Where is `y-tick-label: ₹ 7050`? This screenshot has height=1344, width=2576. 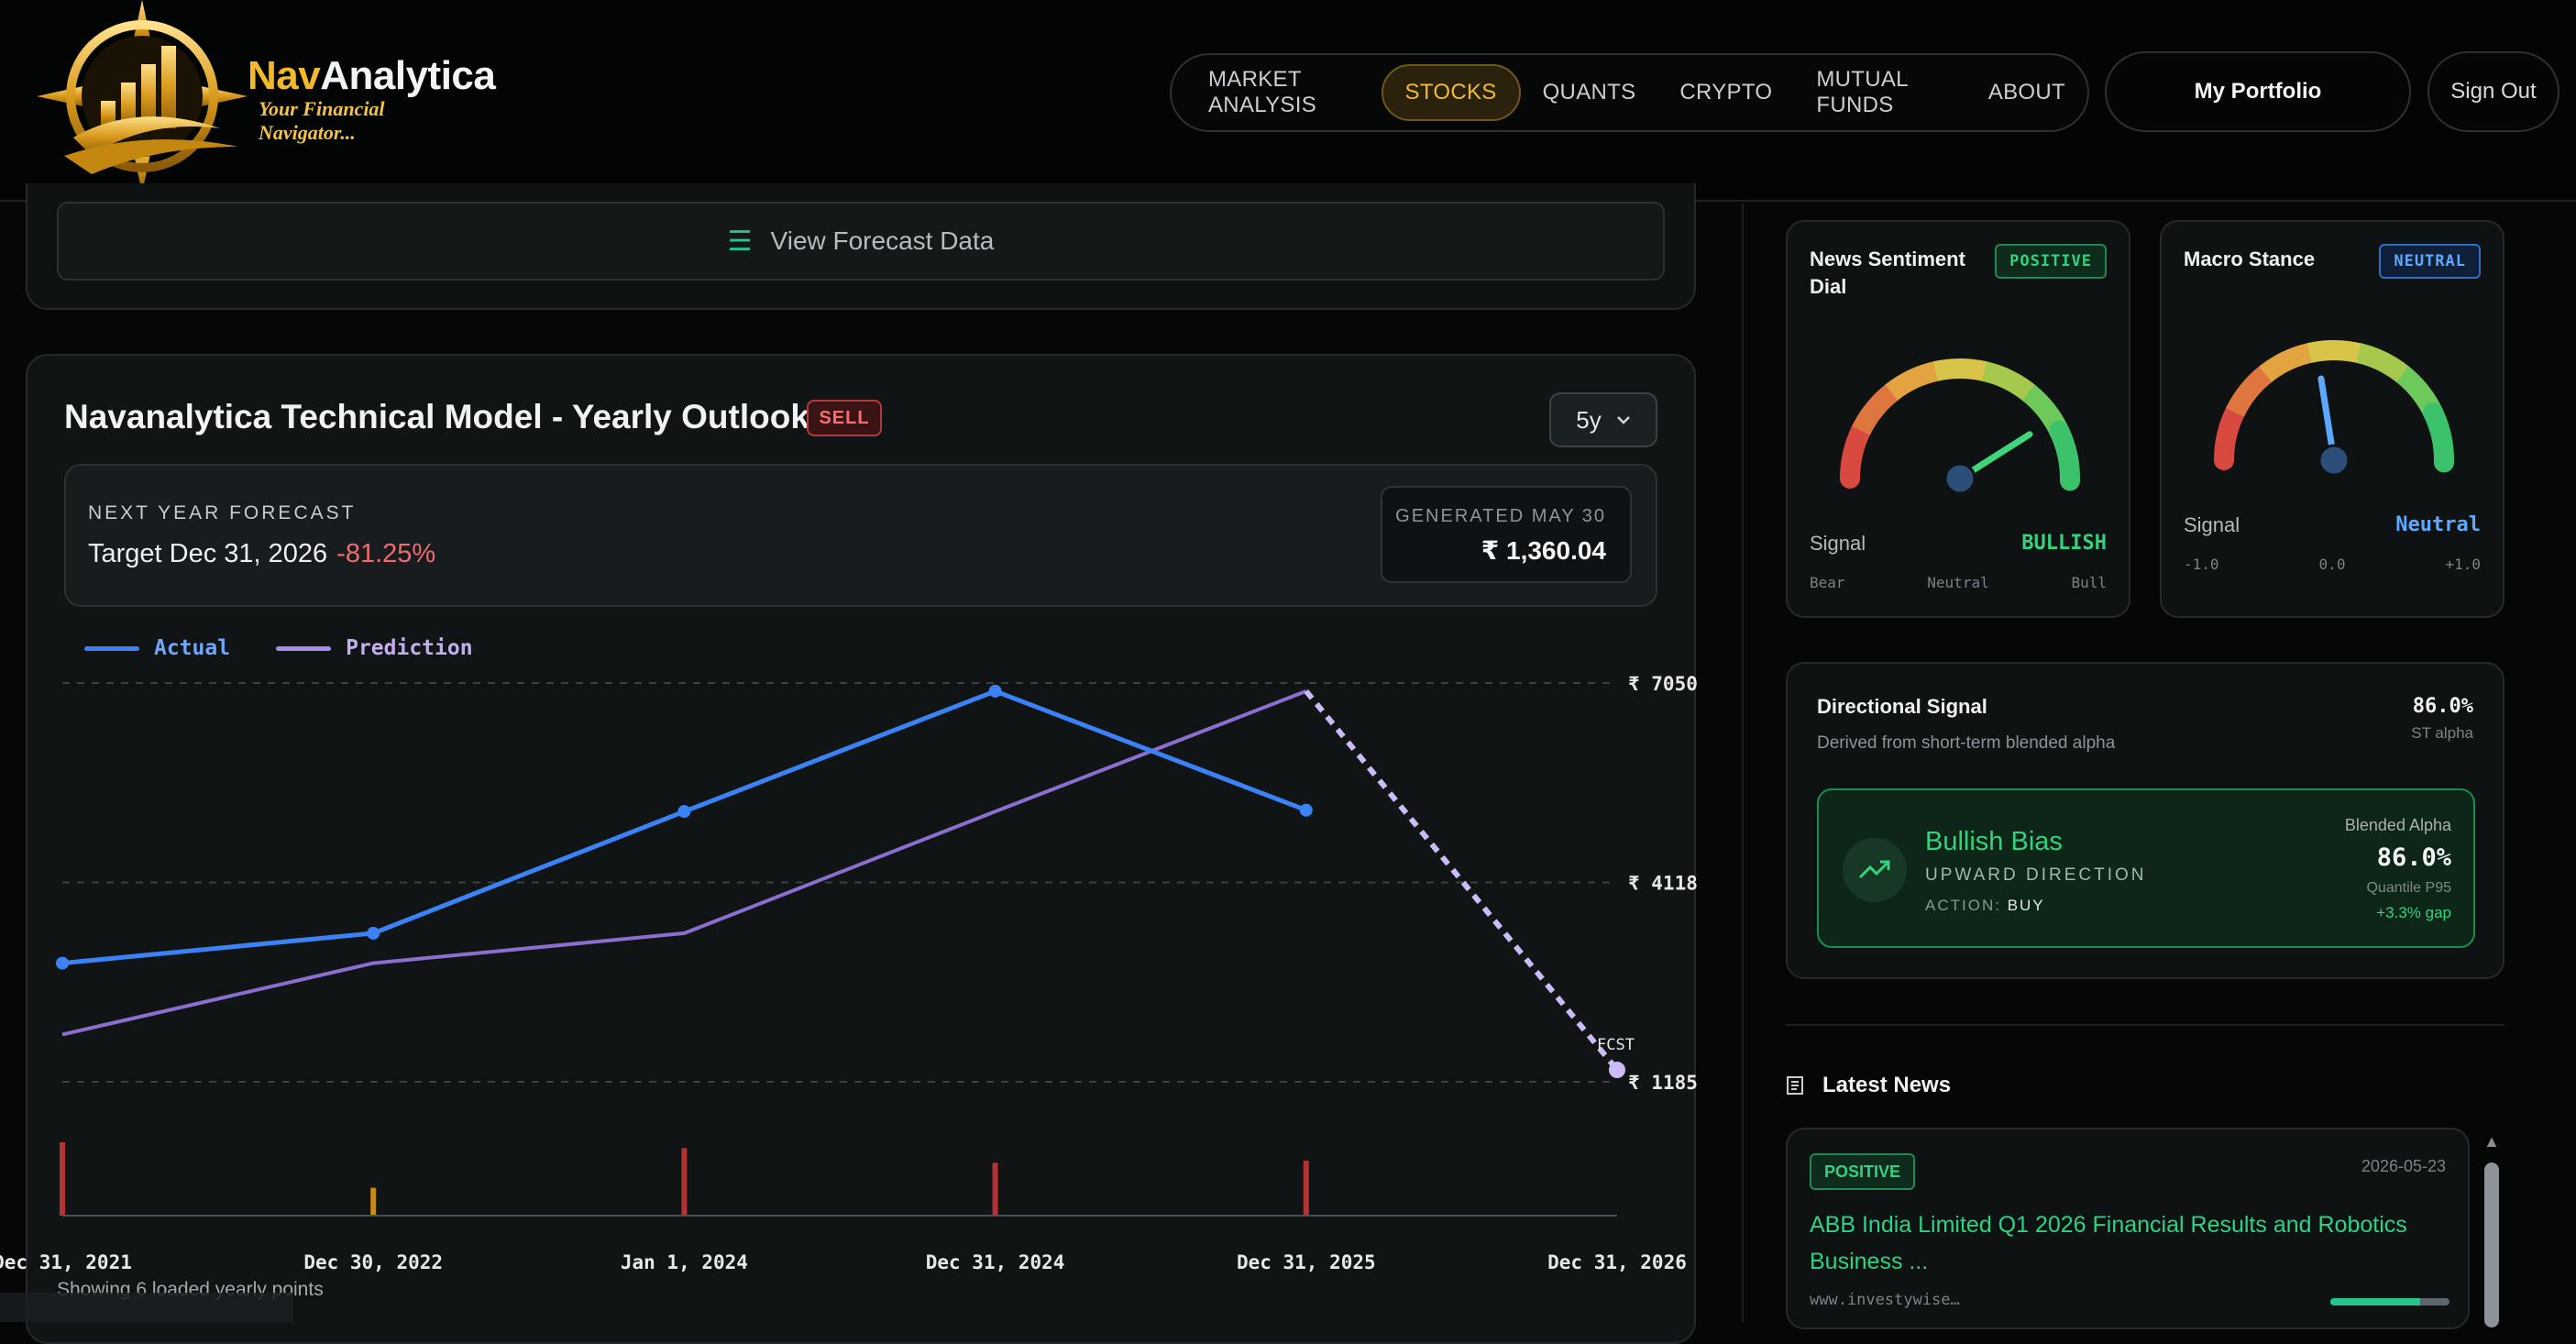
y-tick-label: ₹ 7050 is located at coordinates (1663, 684).